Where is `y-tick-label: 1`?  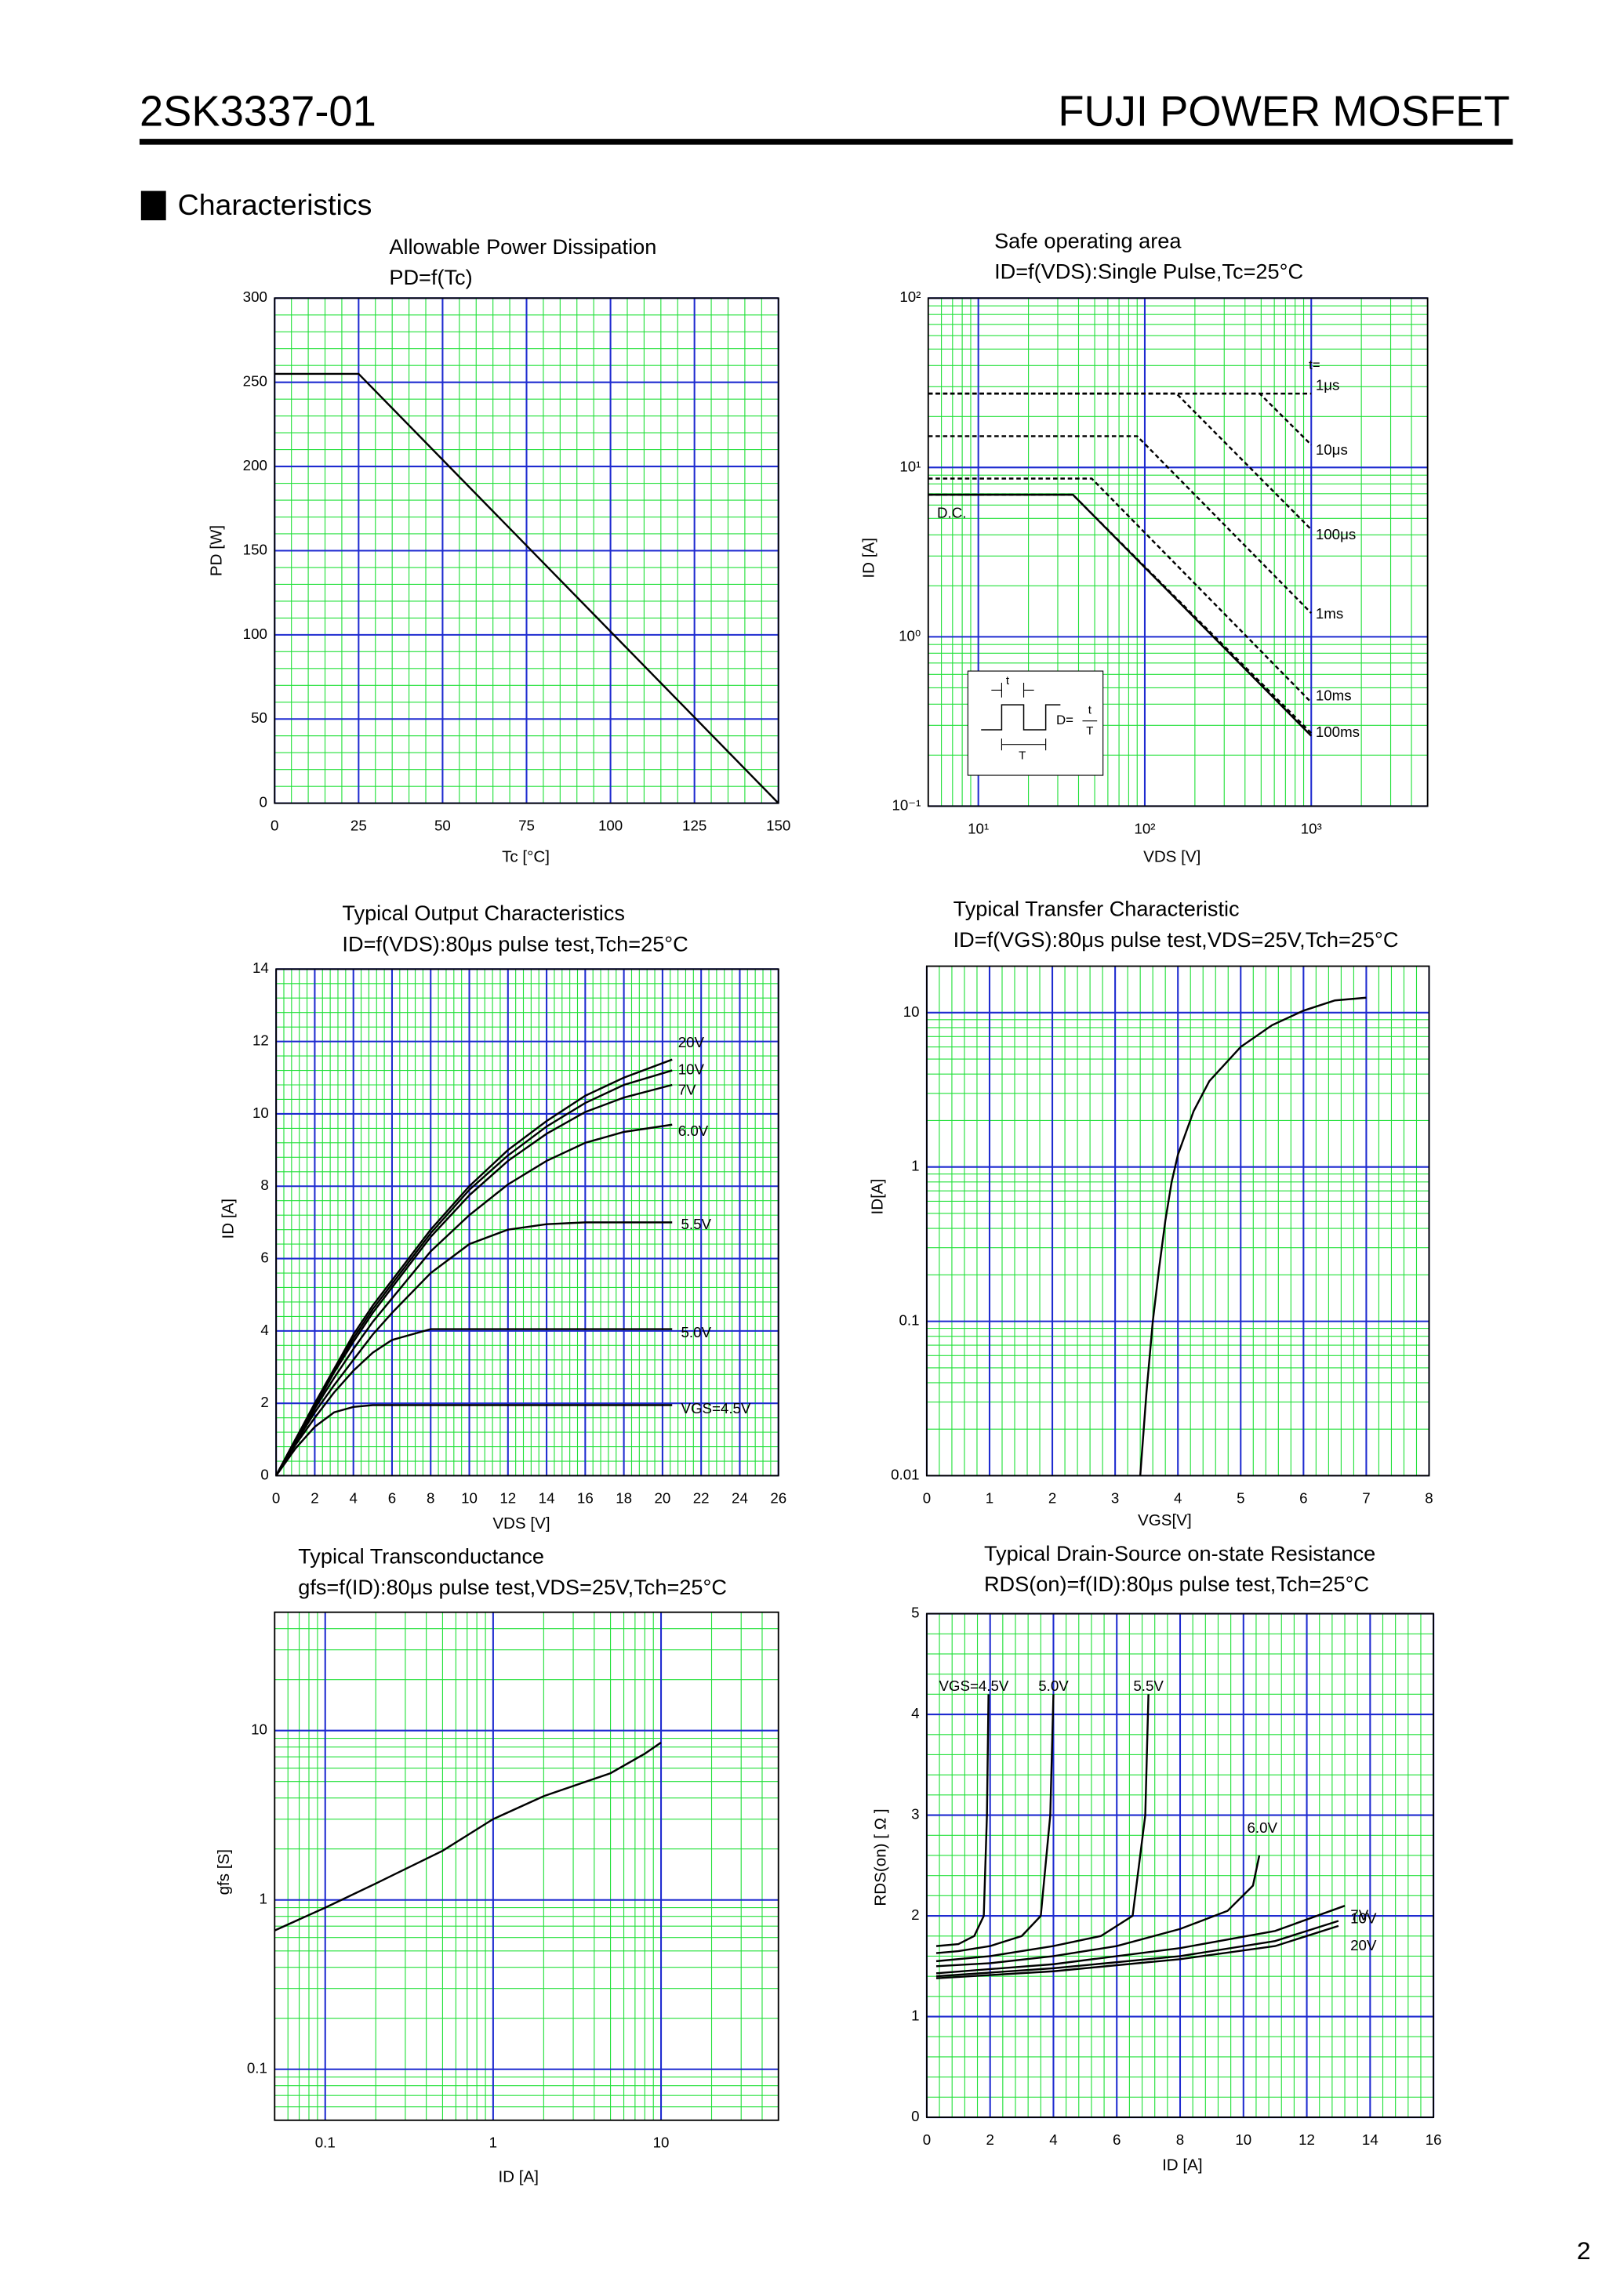 y-tick-label: 1 is located at coordinates (263, 1899).